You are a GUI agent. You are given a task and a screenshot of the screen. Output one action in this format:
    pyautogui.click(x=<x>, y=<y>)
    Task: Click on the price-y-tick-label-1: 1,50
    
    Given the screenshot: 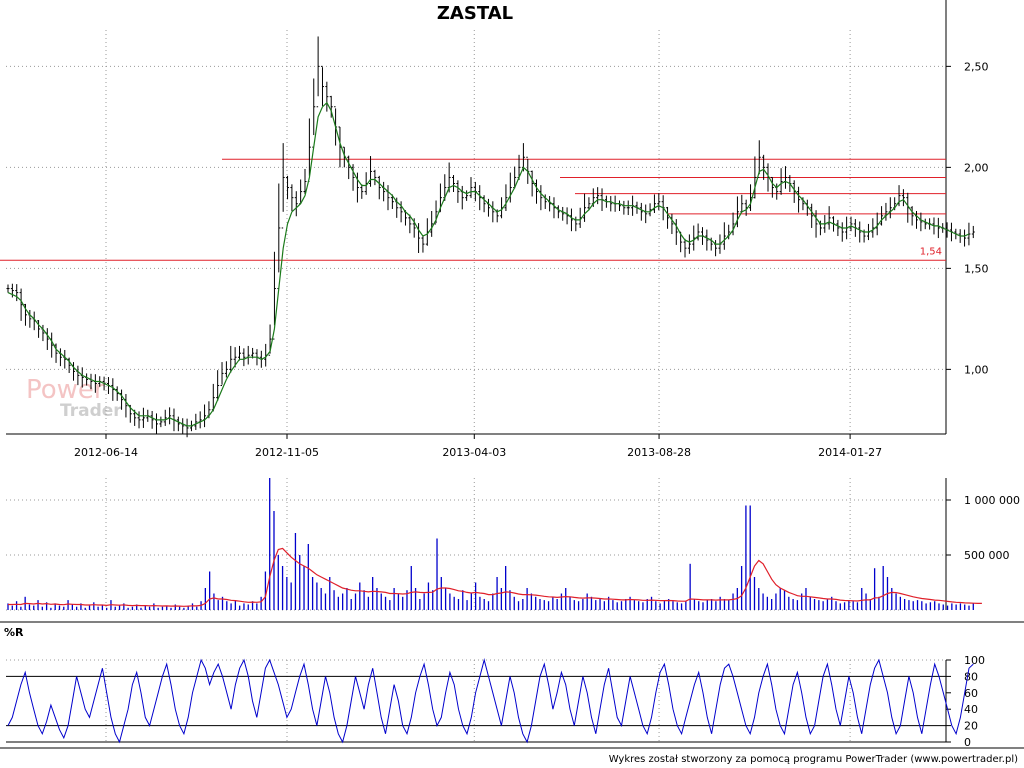 What is the action you would take?
    pyautogui.click(x=976, y=268)
    